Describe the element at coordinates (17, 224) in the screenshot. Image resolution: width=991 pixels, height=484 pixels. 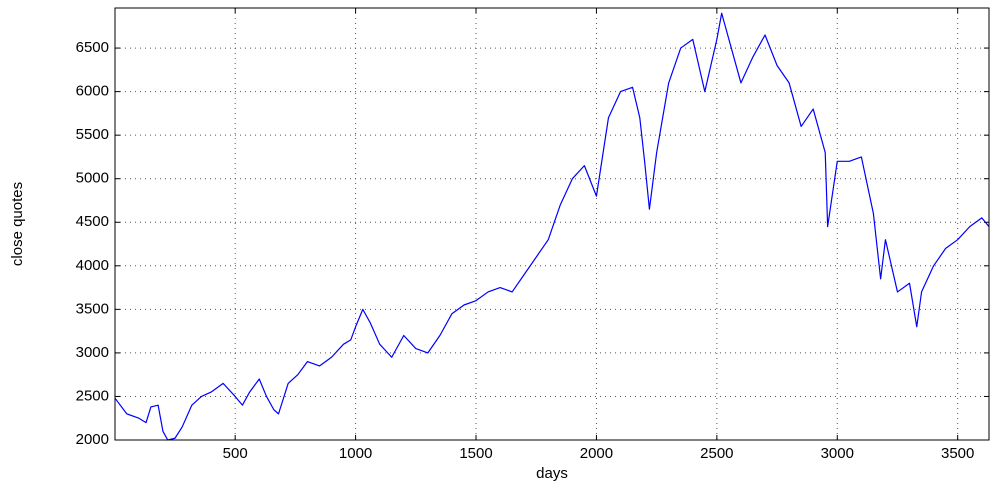
I see `y-axis-label: close quotes` at that location.